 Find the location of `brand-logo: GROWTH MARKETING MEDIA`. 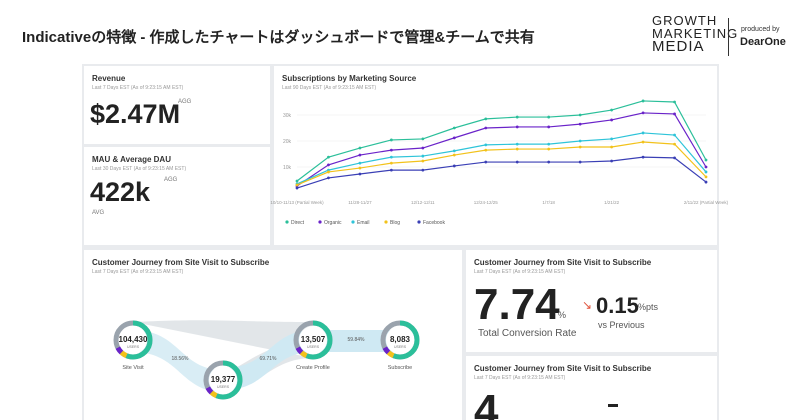

brand-logo: GROWTH MARKETING MEDIA is located at coordinates (695, 34).